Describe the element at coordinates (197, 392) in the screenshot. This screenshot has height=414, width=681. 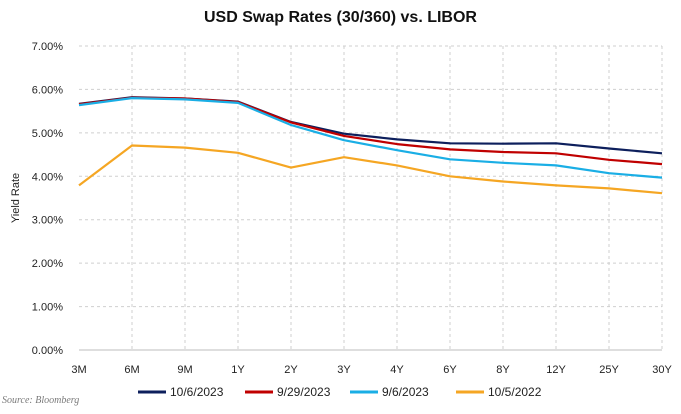
I see `legend-label: 10/6/2023` at that location.